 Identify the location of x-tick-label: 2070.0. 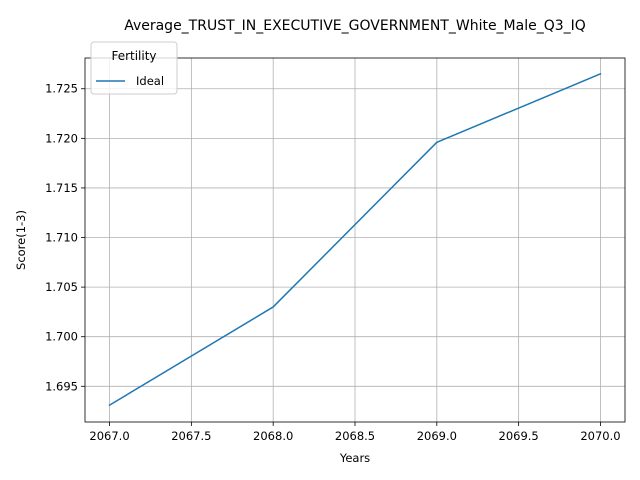
(600, 436).